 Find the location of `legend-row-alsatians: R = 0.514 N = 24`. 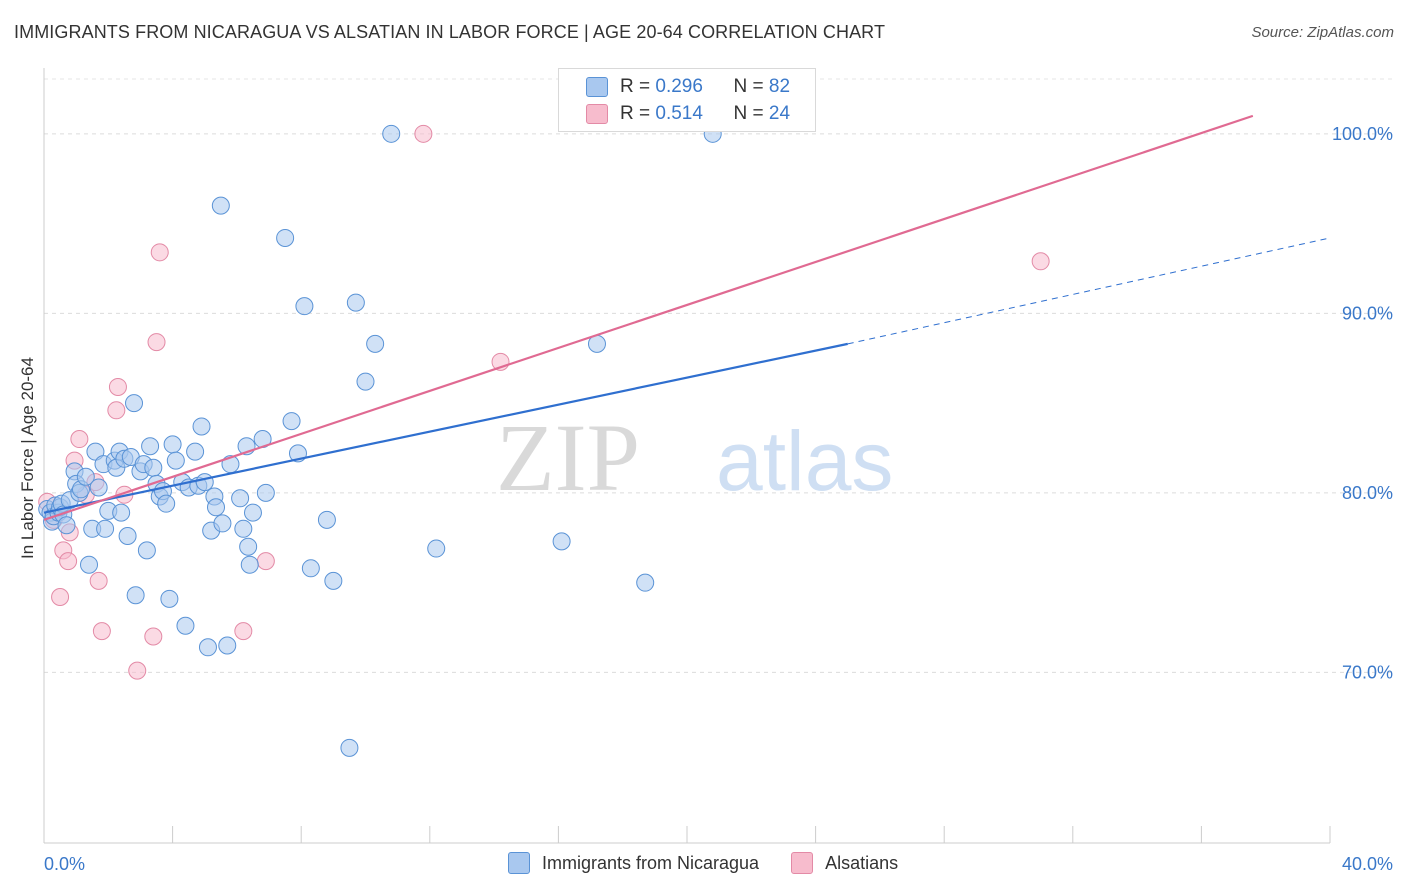

legend-row-alsatians: R = 0.514 N = 24 is located at coordinates (688, 114).